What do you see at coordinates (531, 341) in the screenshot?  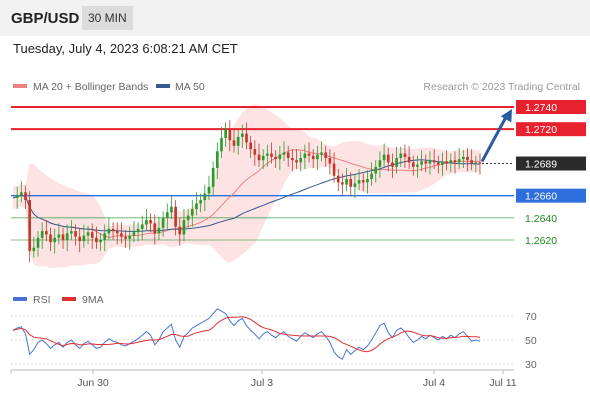 I see `rsi-tick-label: 50` at bounding box center [531, 341].